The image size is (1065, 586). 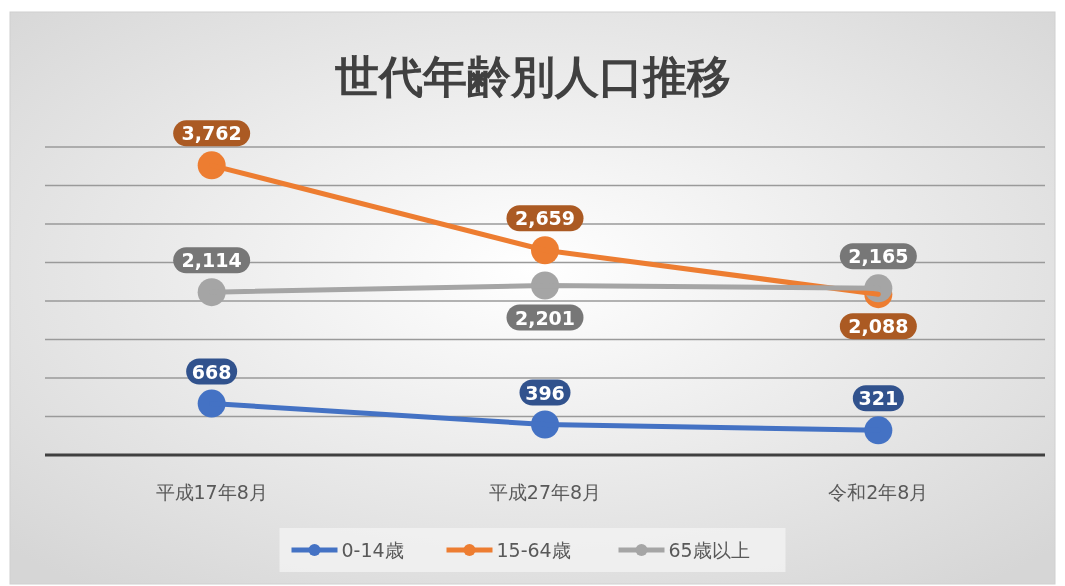 I want to click on data-label: 2,088, so click(x=878, y=326).